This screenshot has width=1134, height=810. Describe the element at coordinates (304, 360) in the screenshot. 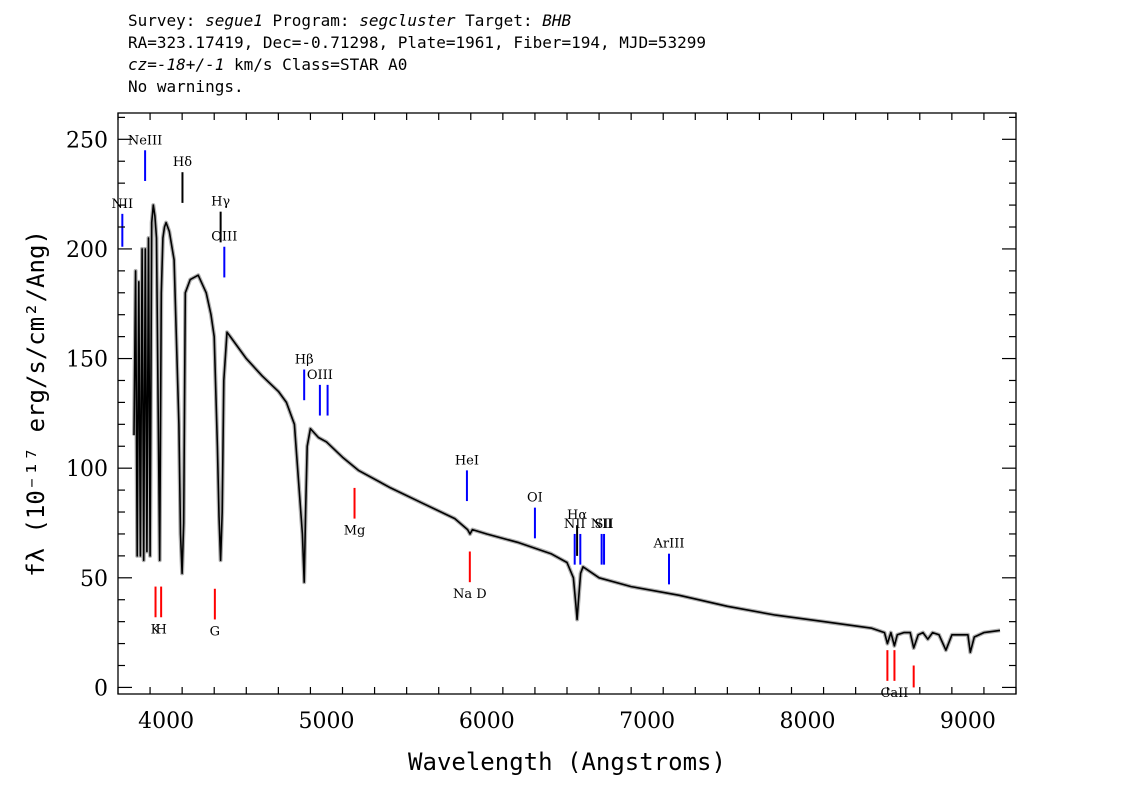

I see `emission-line-label: Hβ` at that location.